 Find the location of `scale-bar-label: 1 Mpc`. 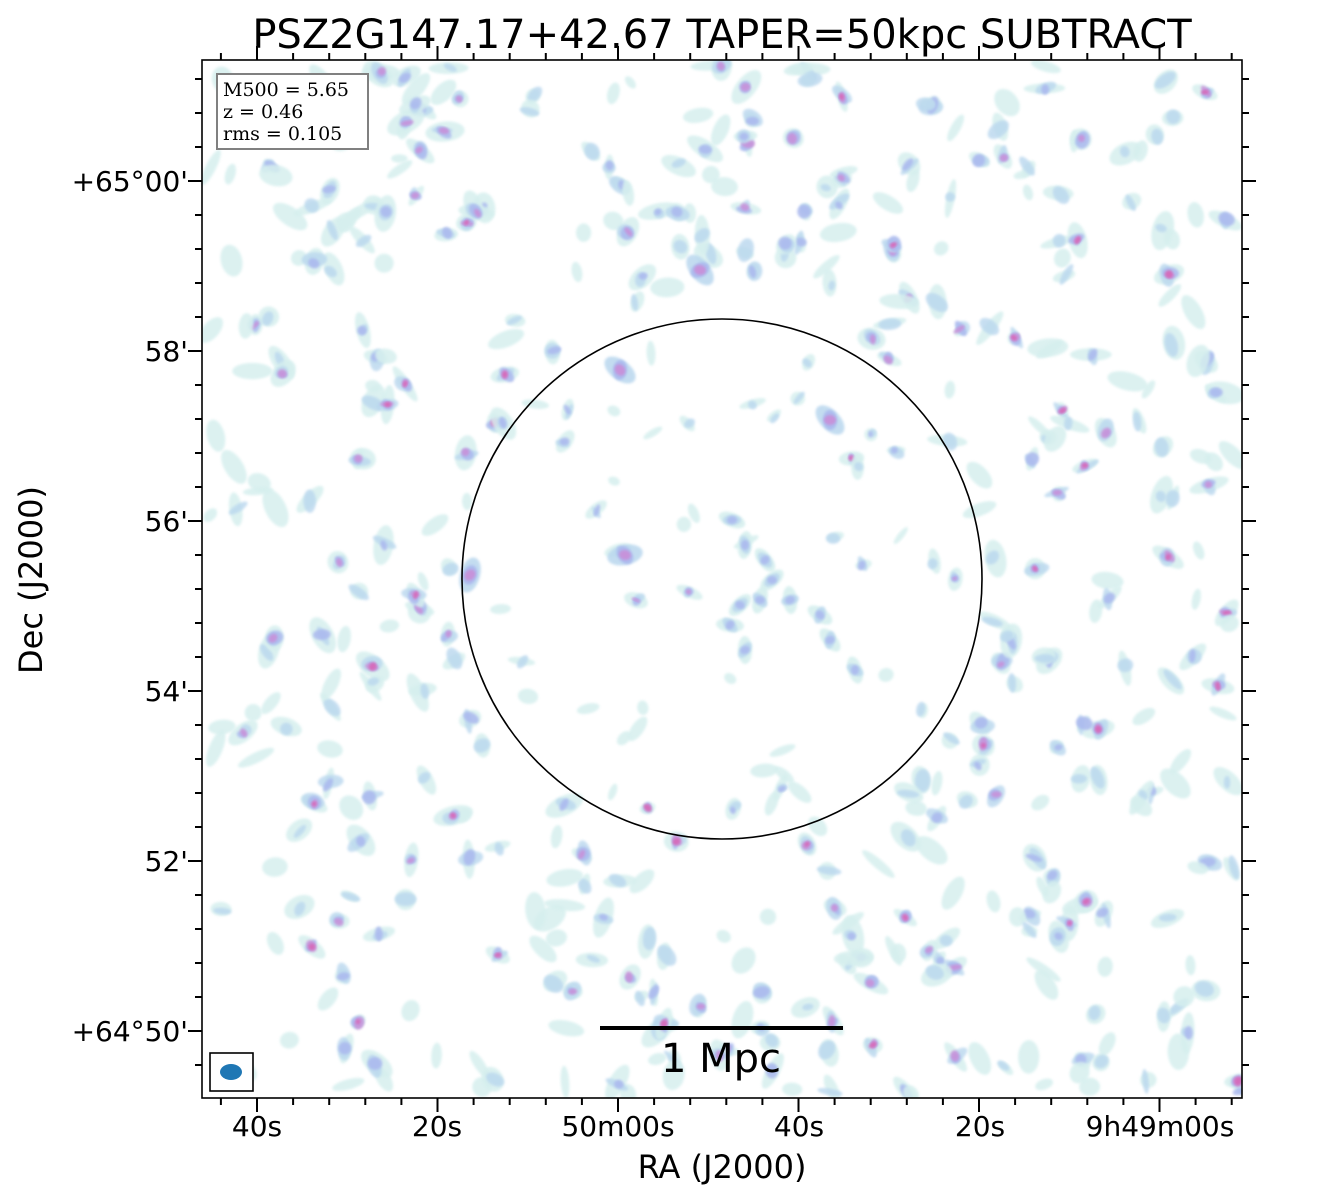

scale-bar-label: 1 Mpc is located at coordinates (721, 1059).